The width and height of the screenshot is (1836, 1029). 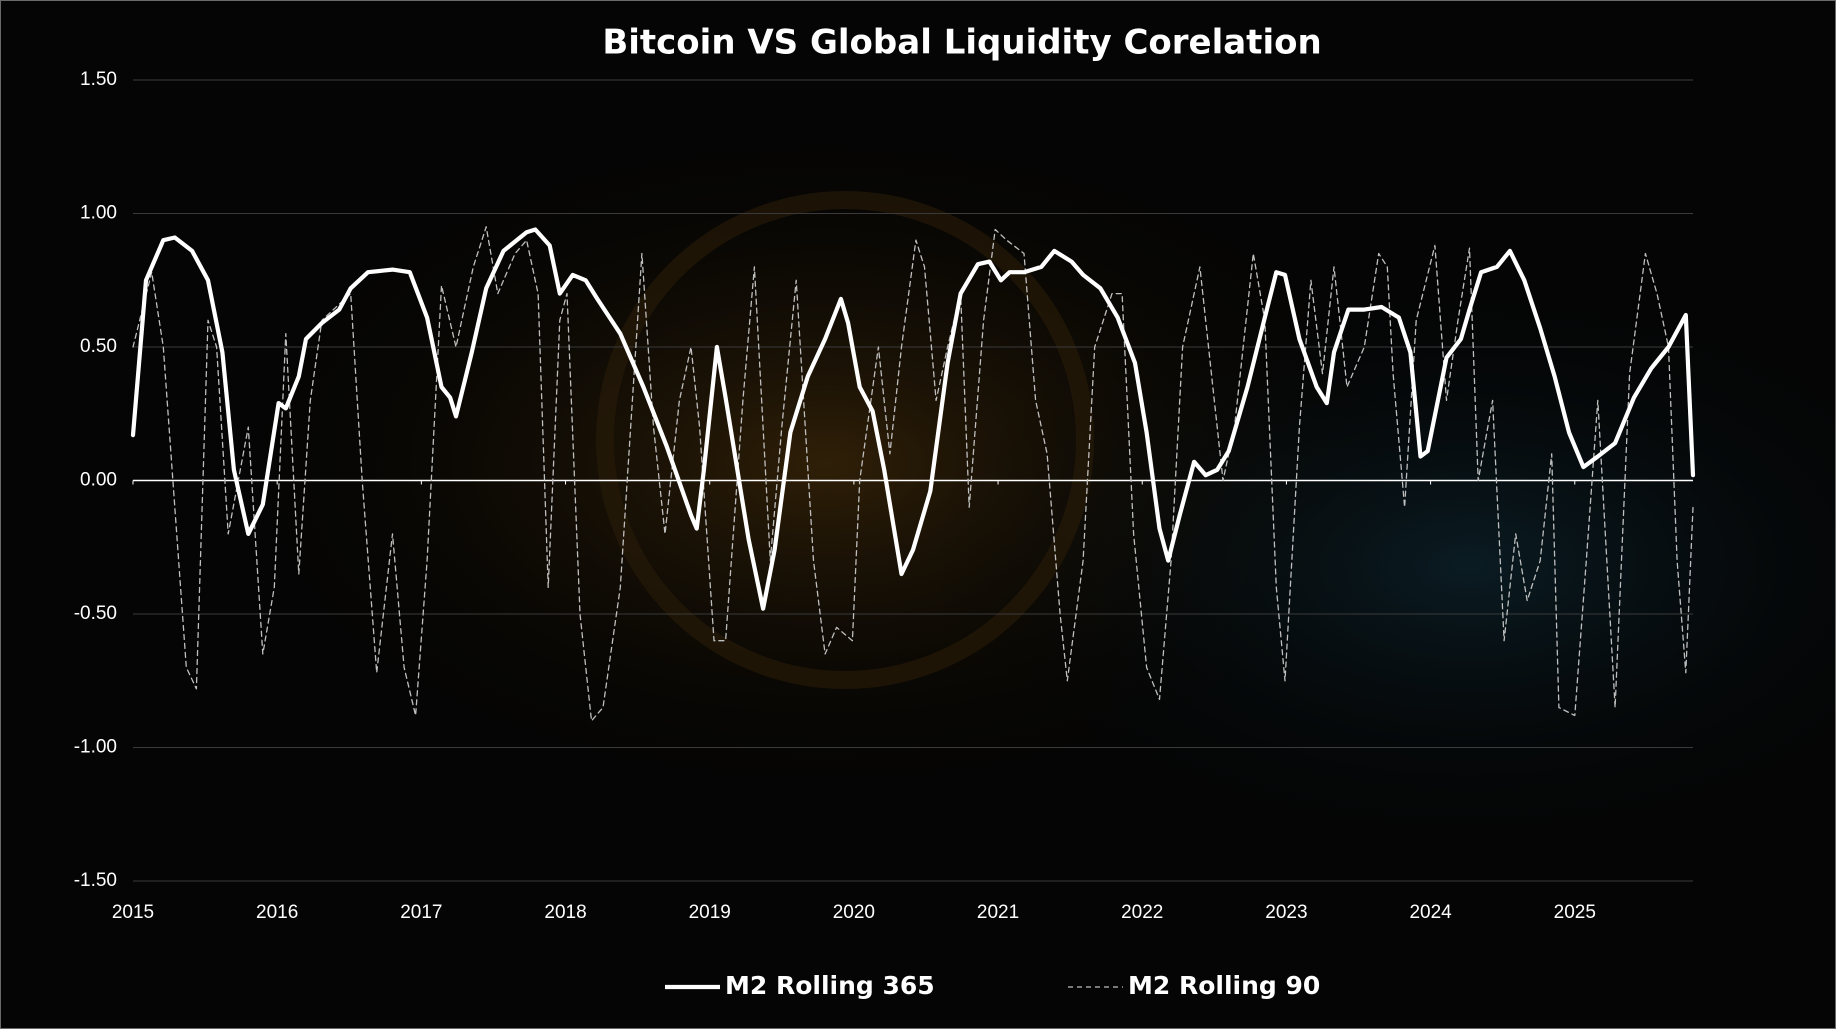 I want to click on x-tick-label: 2018, so click(x=565, y=912).